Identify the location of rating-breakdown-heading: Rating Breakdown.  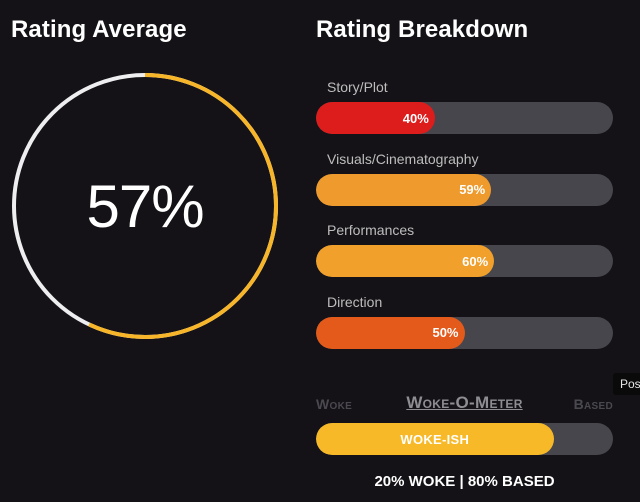
(422, 29).